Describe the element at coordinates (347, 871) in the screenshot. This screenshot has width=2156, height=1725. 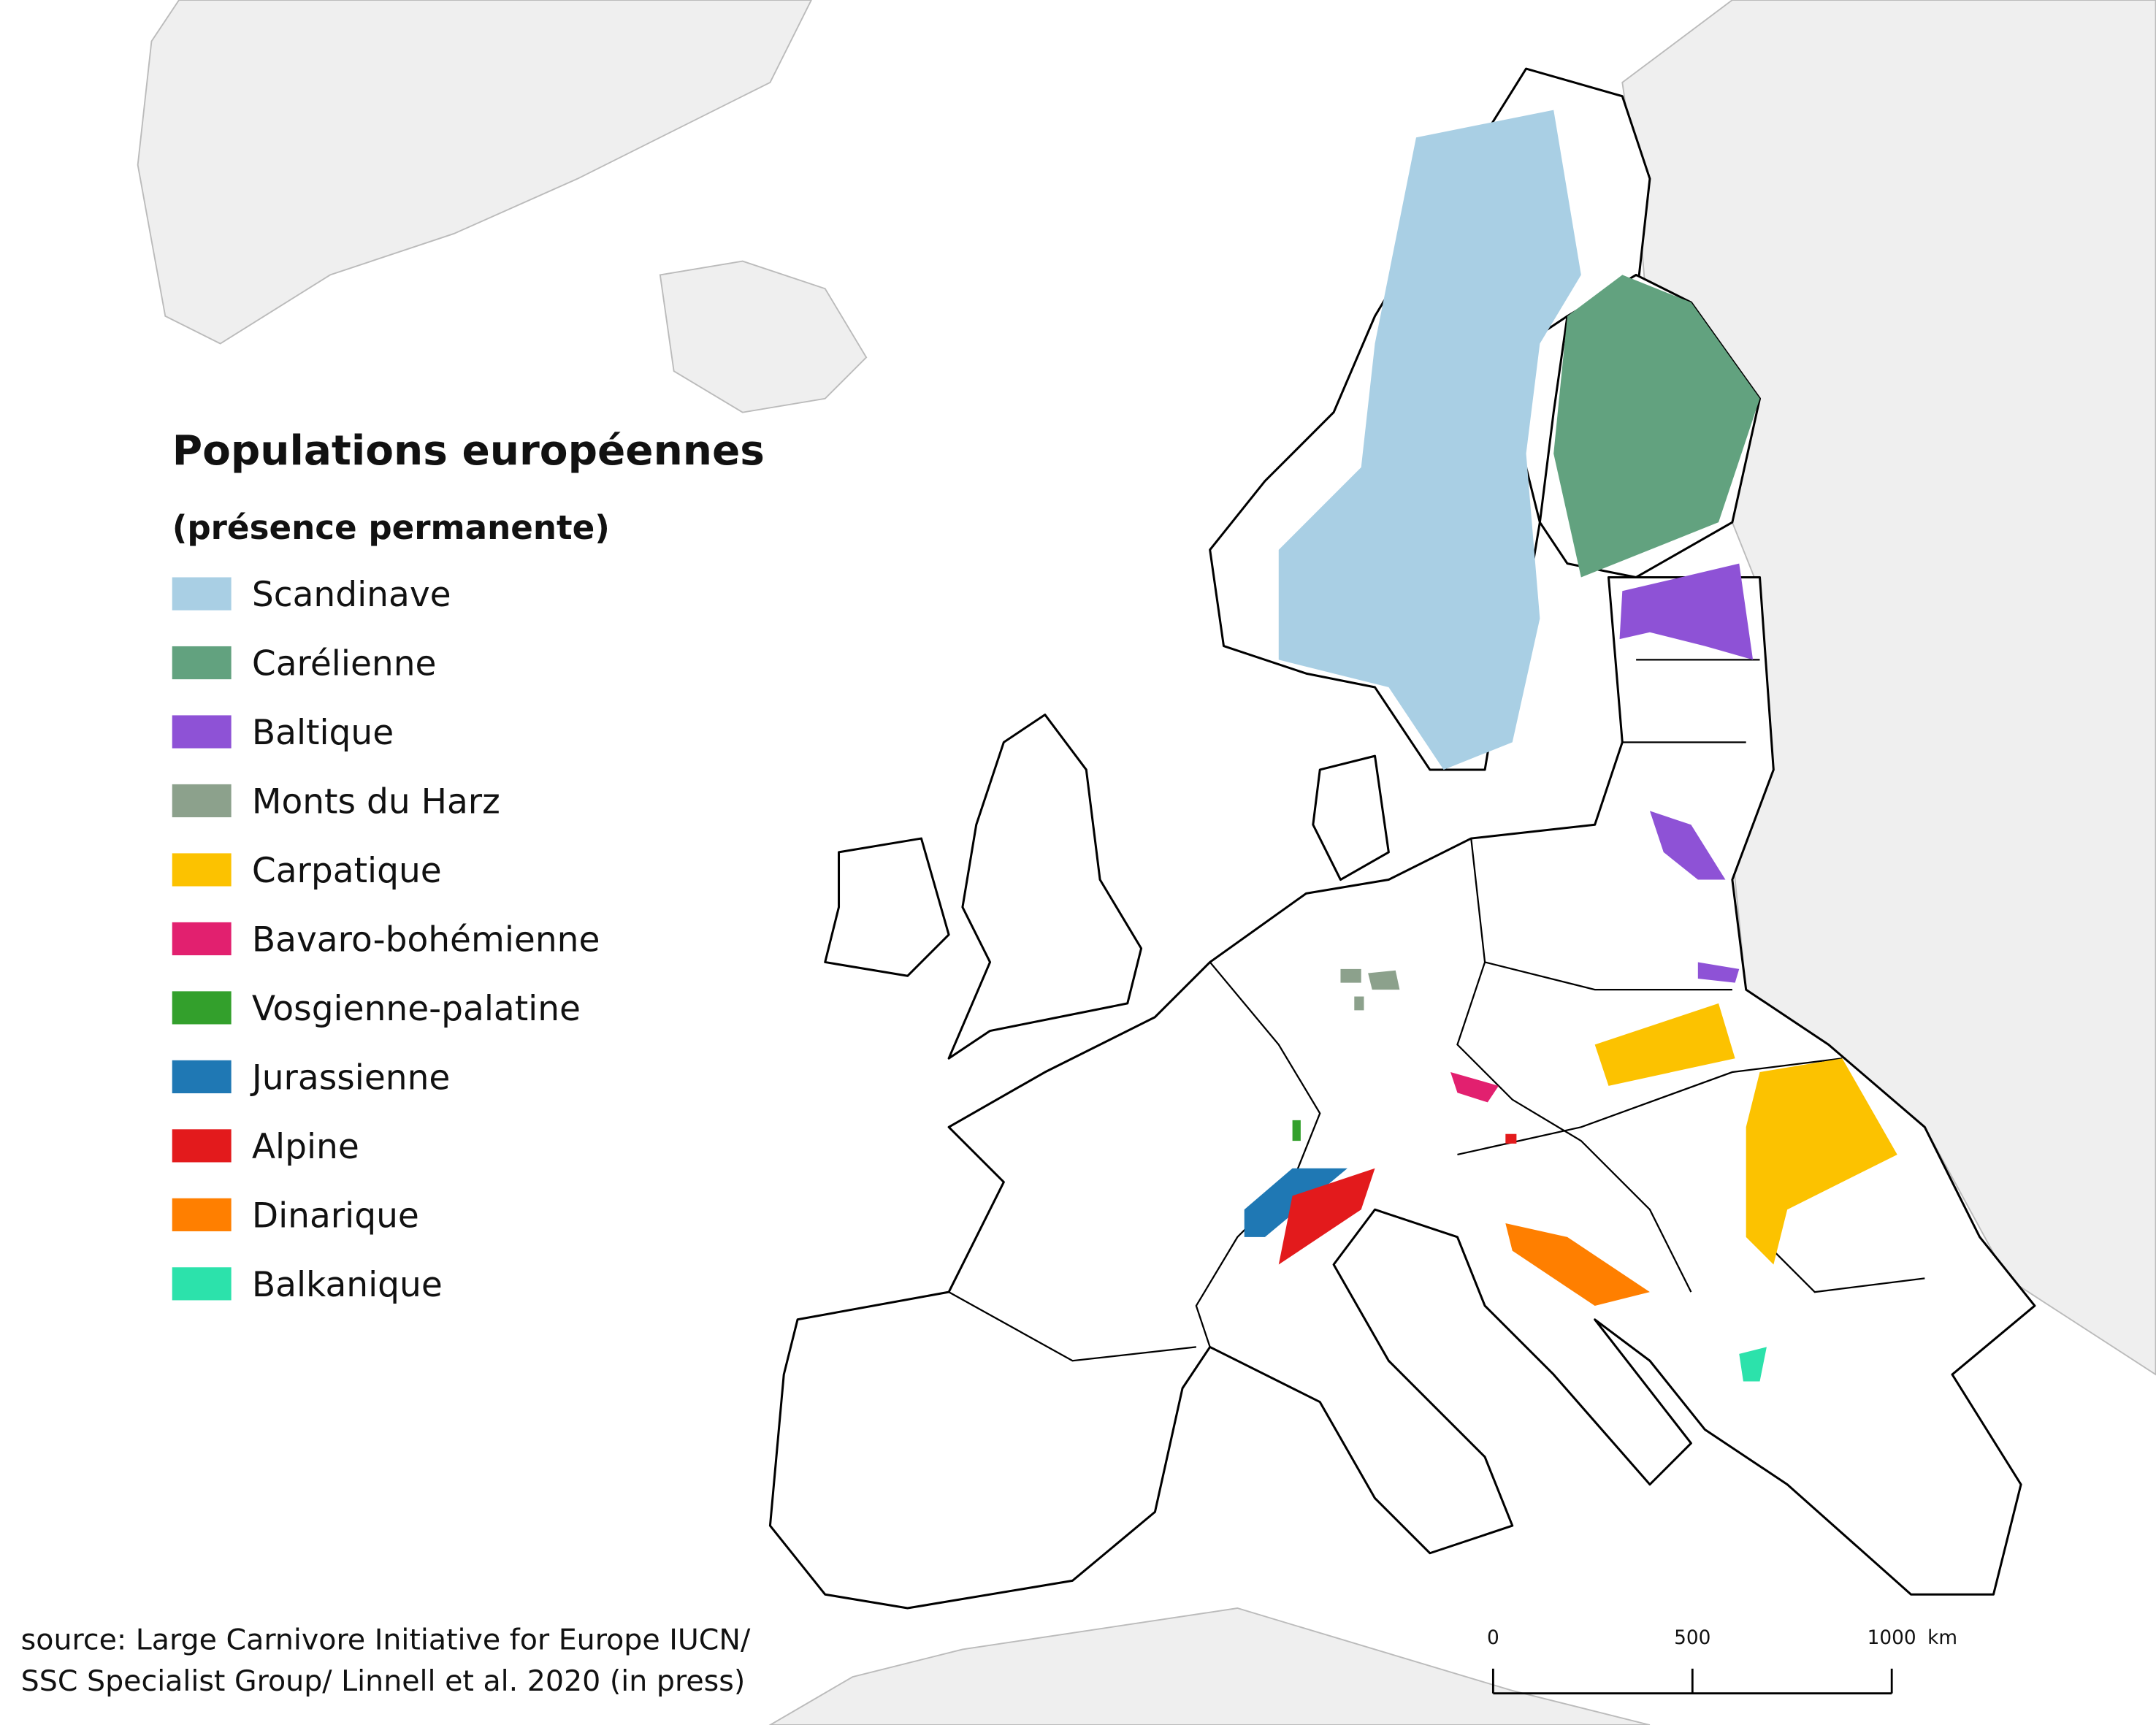
I see `legend-label: Carpatique` at that location.